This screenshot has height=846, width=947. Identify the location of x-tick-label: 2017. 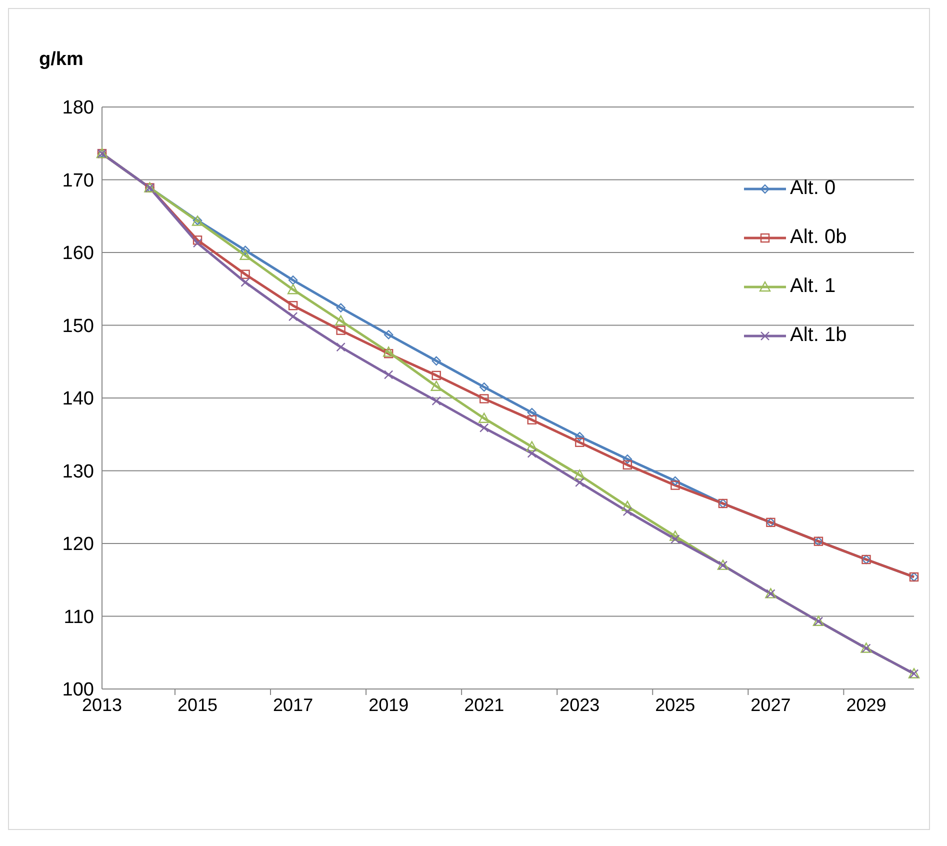
(293, 705).